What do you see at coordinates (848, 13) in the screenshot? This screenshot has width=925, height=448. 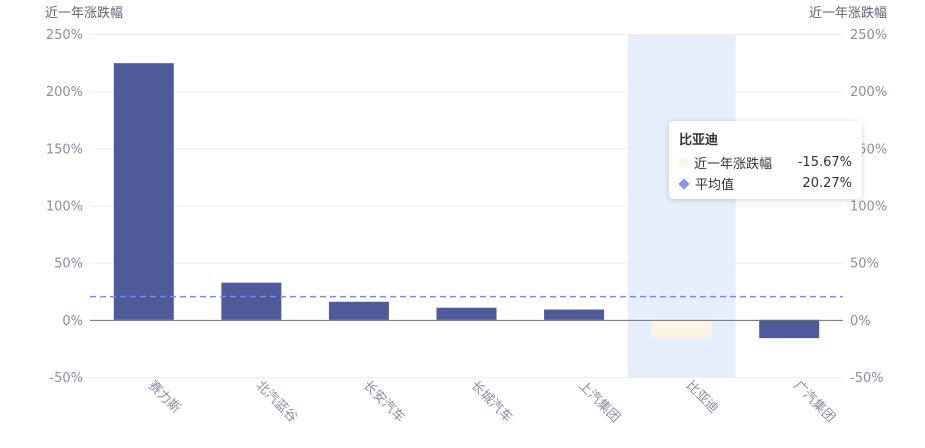 I see `right-y-axis-title: 近一年涨跌幅` at bounding box center [848, 13].